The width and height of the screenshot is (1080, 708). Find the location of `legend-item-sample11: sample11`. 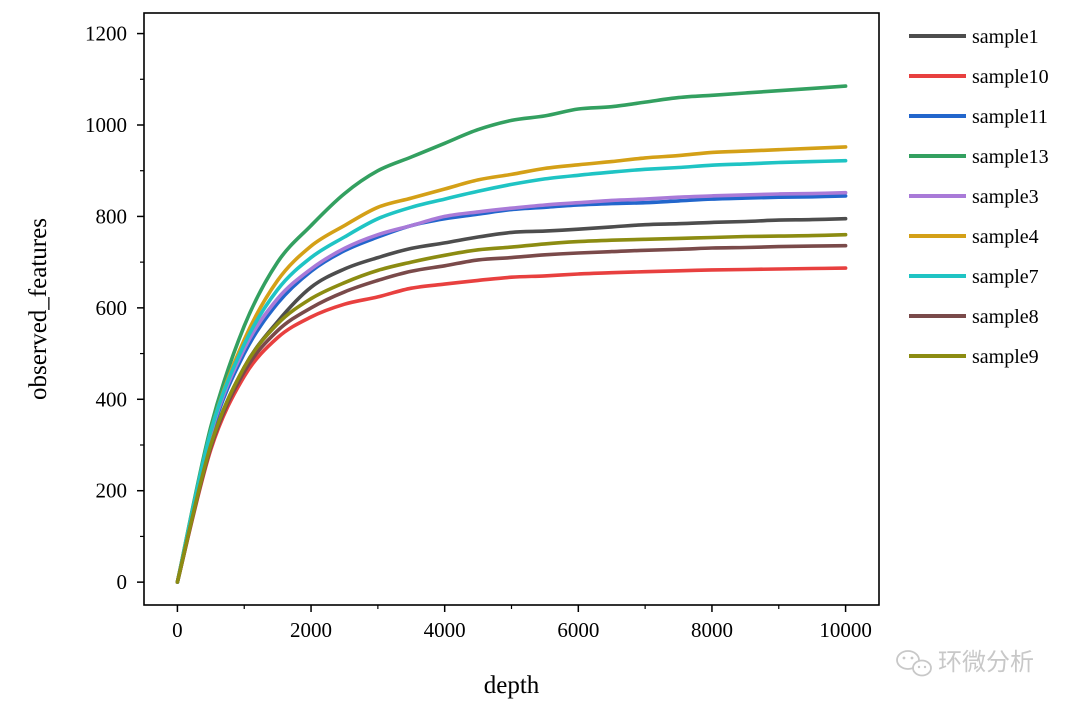

legend-item-sample11: sample11 is located at coordinates (978, 117).